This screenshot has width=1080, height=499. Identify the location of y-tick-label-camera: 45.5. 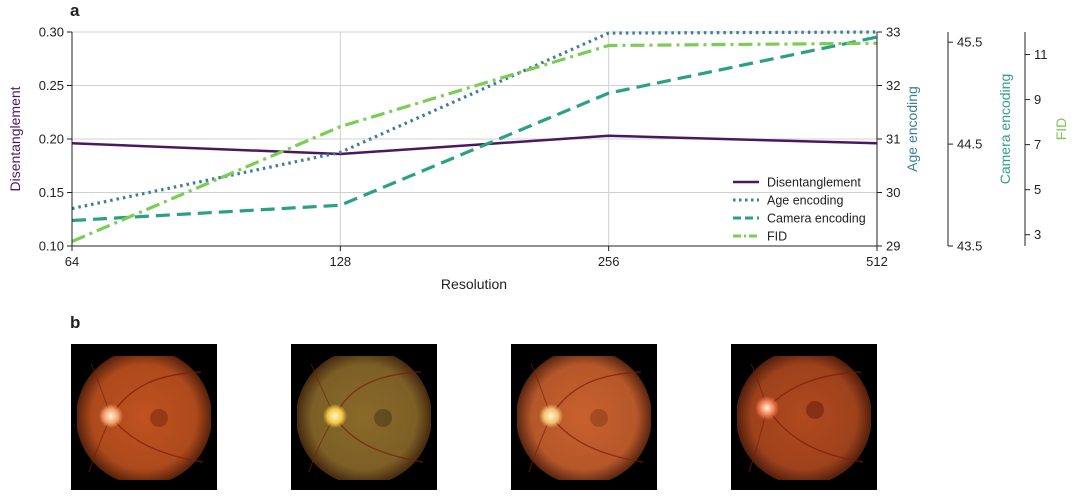
(969, 42).